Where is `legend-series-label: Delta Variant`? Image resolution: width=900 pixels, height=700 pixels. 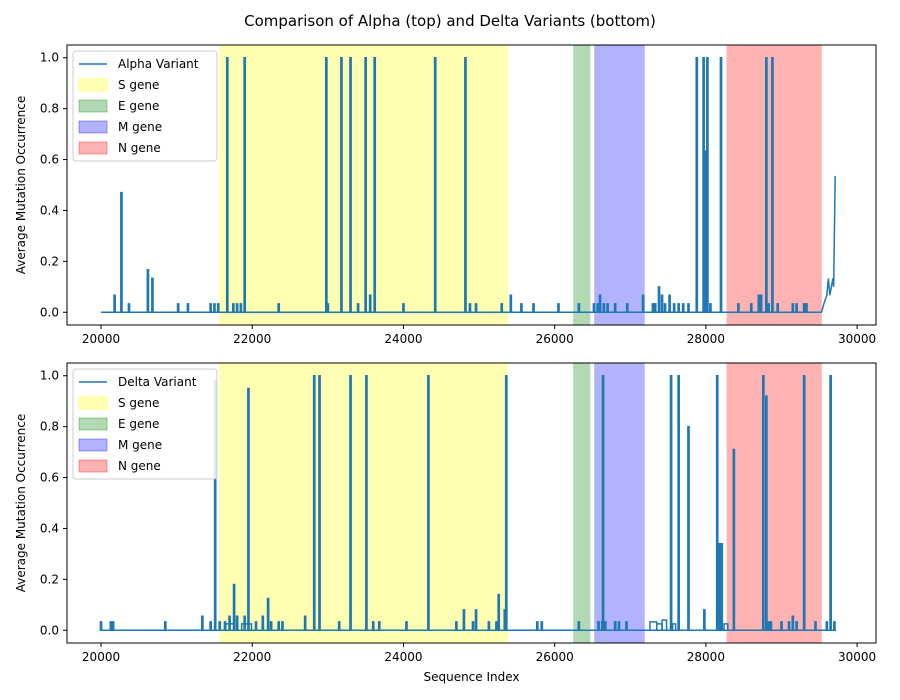 legend-series-label: Delta Variant is located at coordinates (157, 382).